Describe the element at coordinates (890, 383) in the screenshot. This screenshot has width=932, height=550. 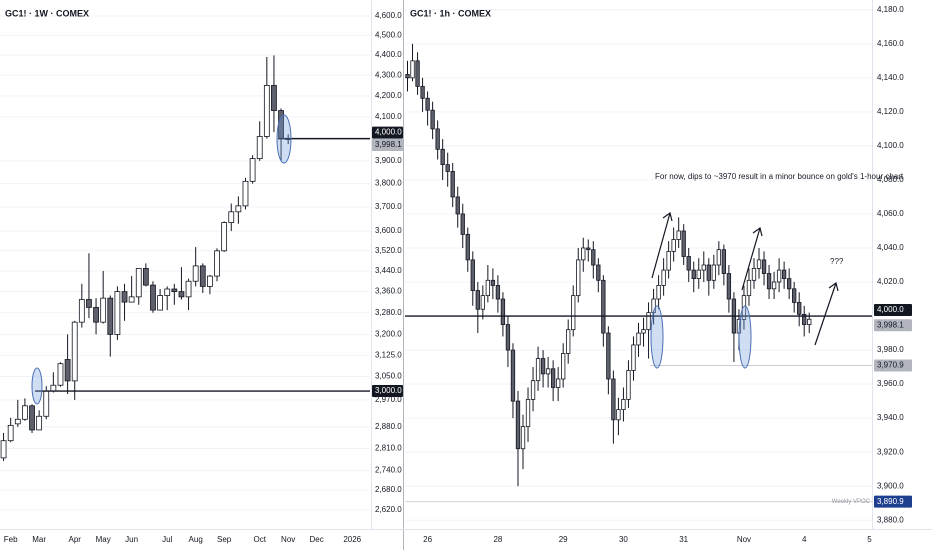
I see `y-tick-label: 3,960.0` at that location.